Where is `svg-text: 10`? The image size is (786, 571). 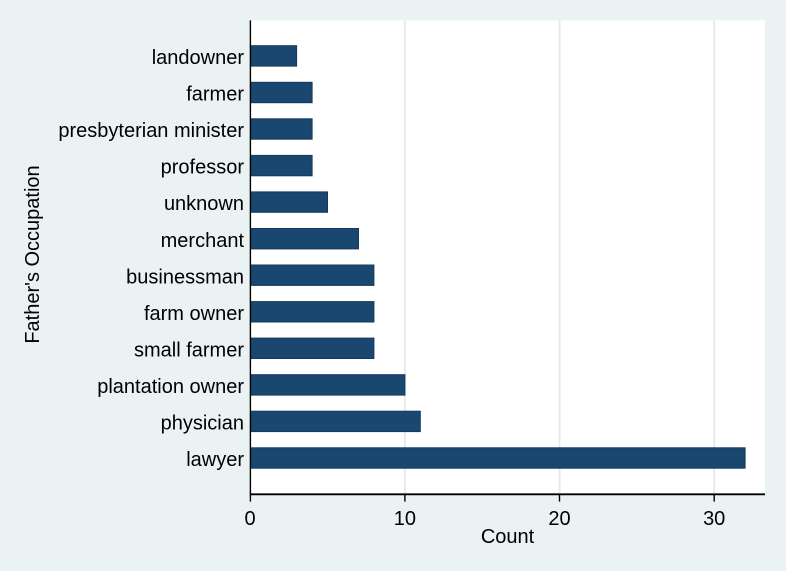 svg-text: 10 is located at coordinates (405, 519).